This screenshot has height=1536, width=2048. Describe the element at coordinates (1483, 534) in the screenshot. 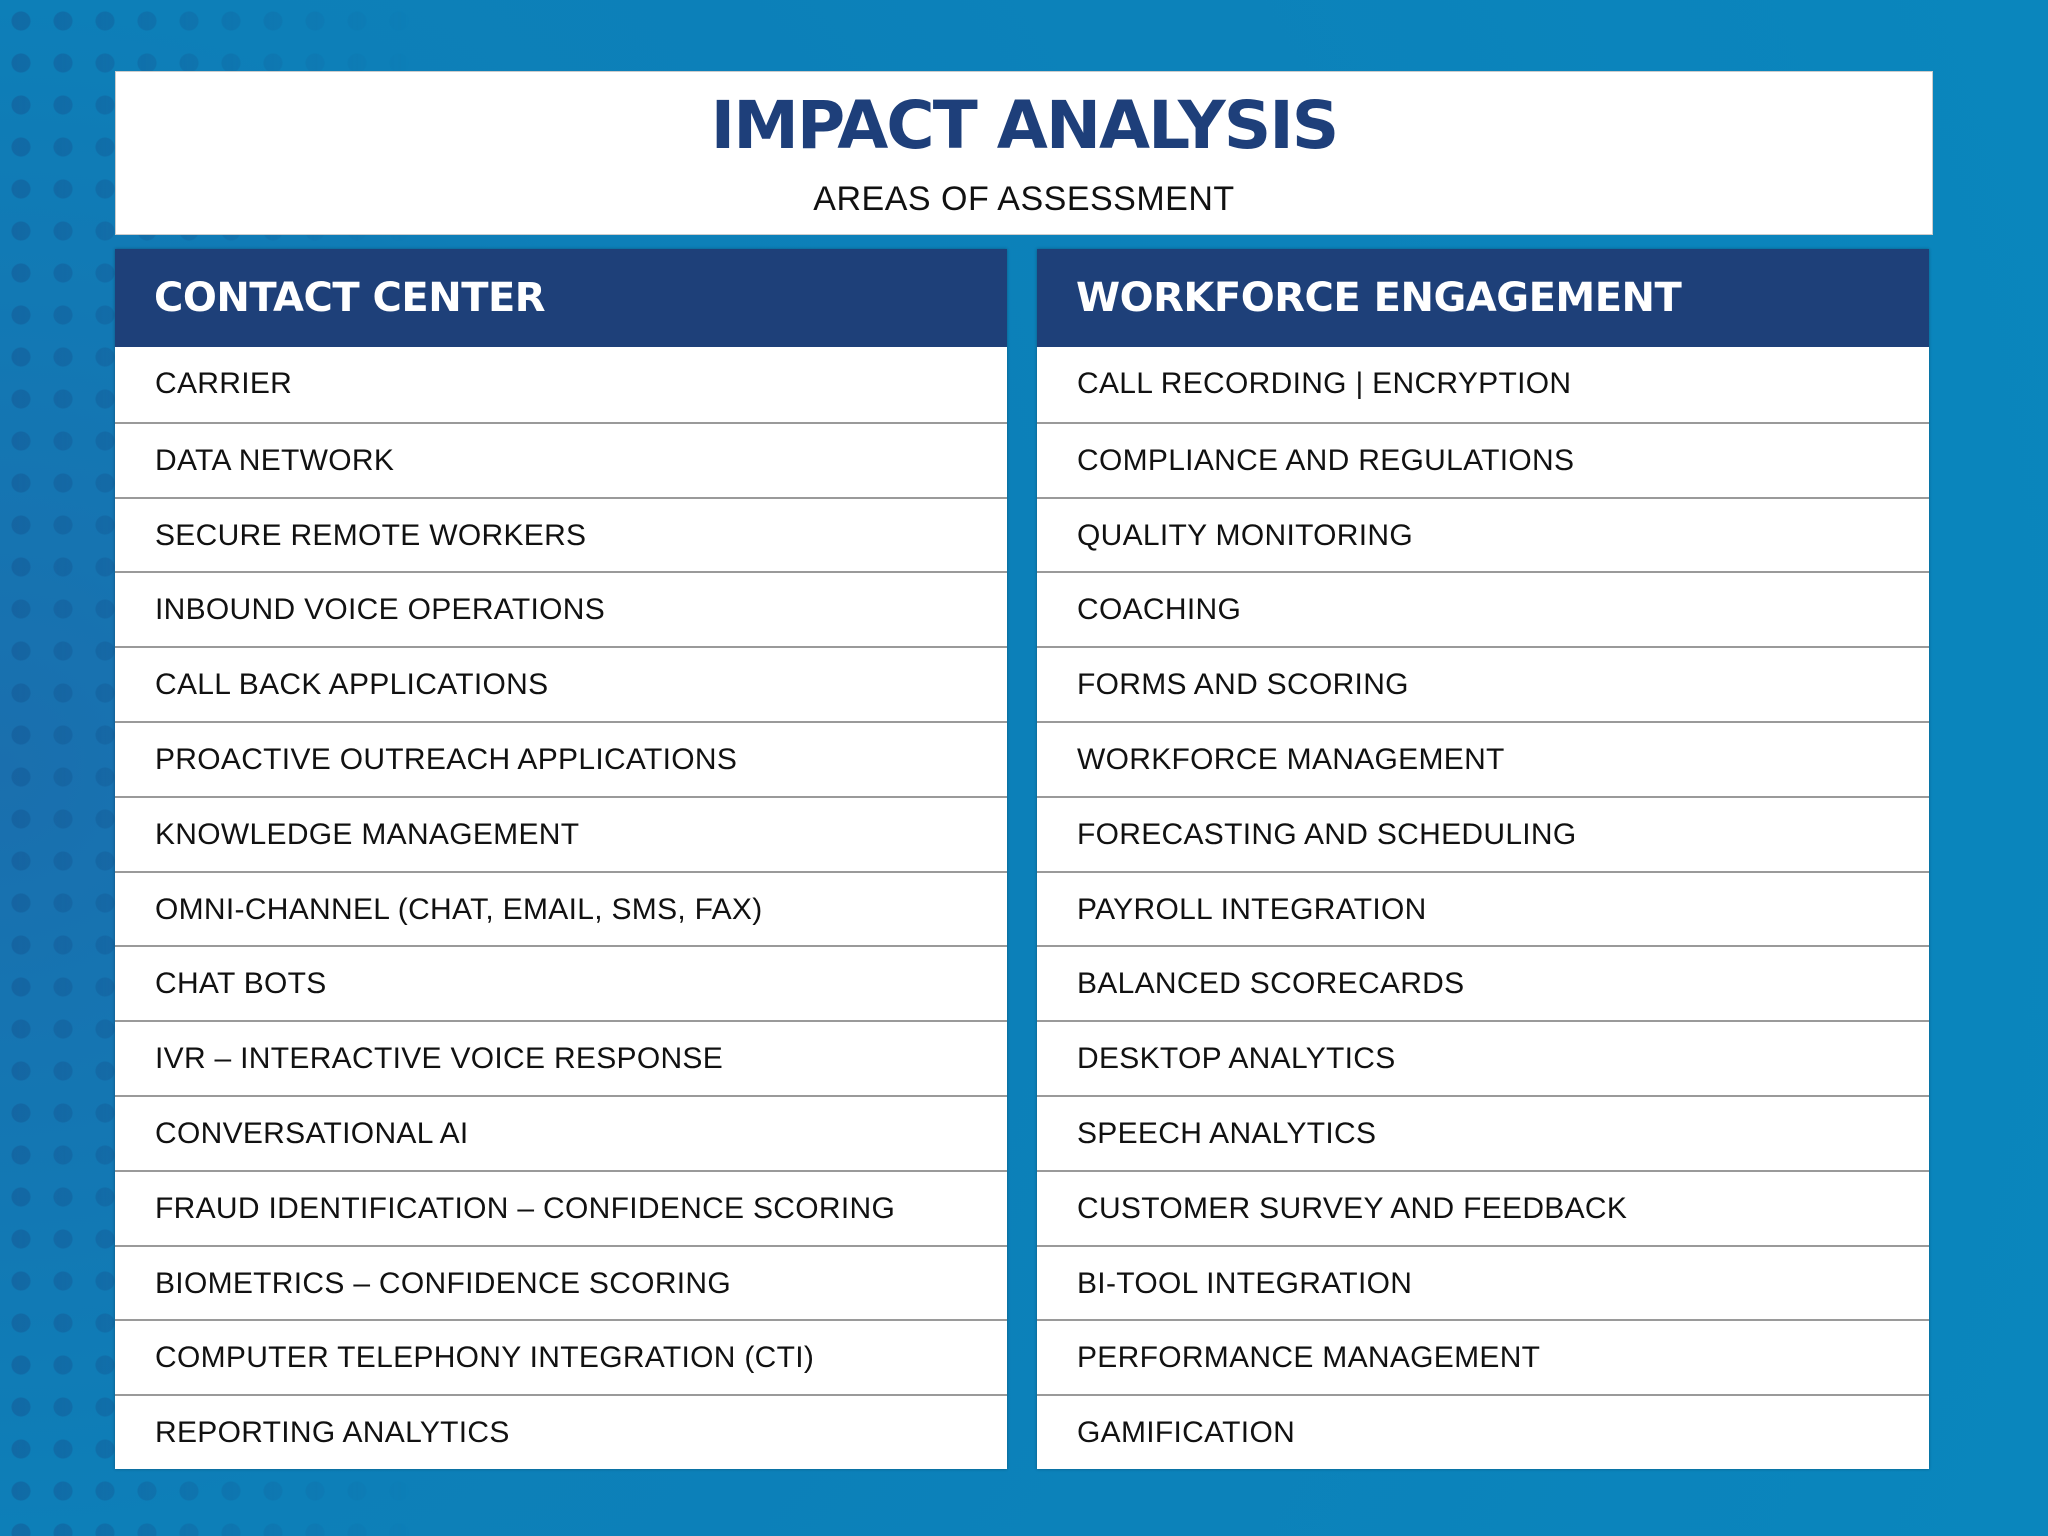

I see `list-item: QUALITY MONITORING` at that location.